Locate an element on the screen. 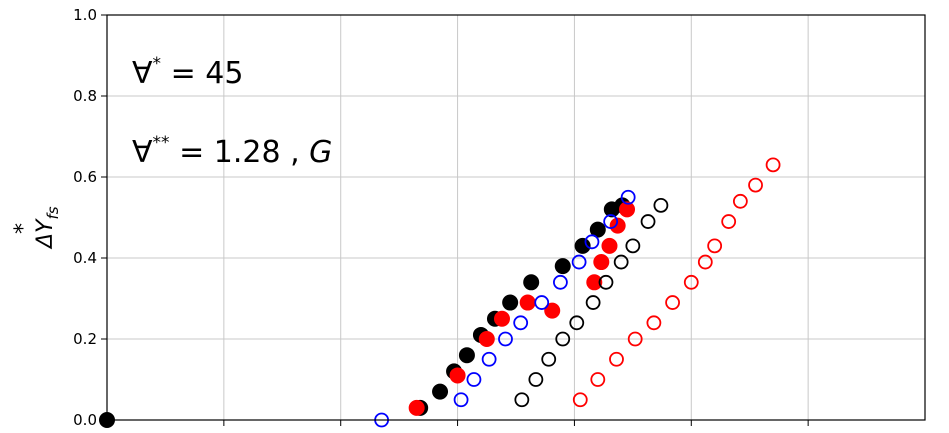 The width and height of the screenshot is (949, 433). y-tick-label: 0.0 is located at coordinates (85, 420).